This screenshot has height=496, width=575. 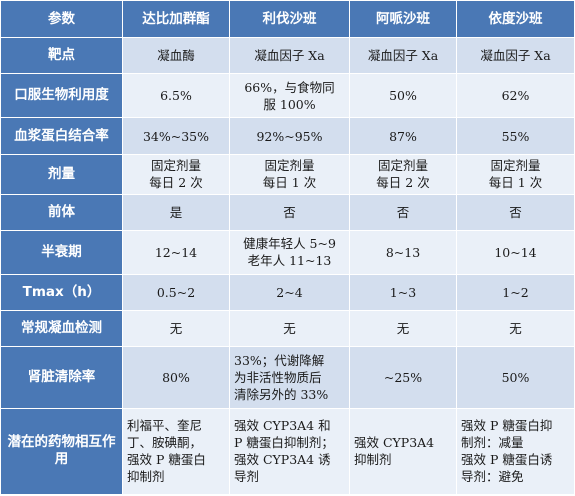 I want to click on table-cell: 8~13, so click(x=403, y=252).